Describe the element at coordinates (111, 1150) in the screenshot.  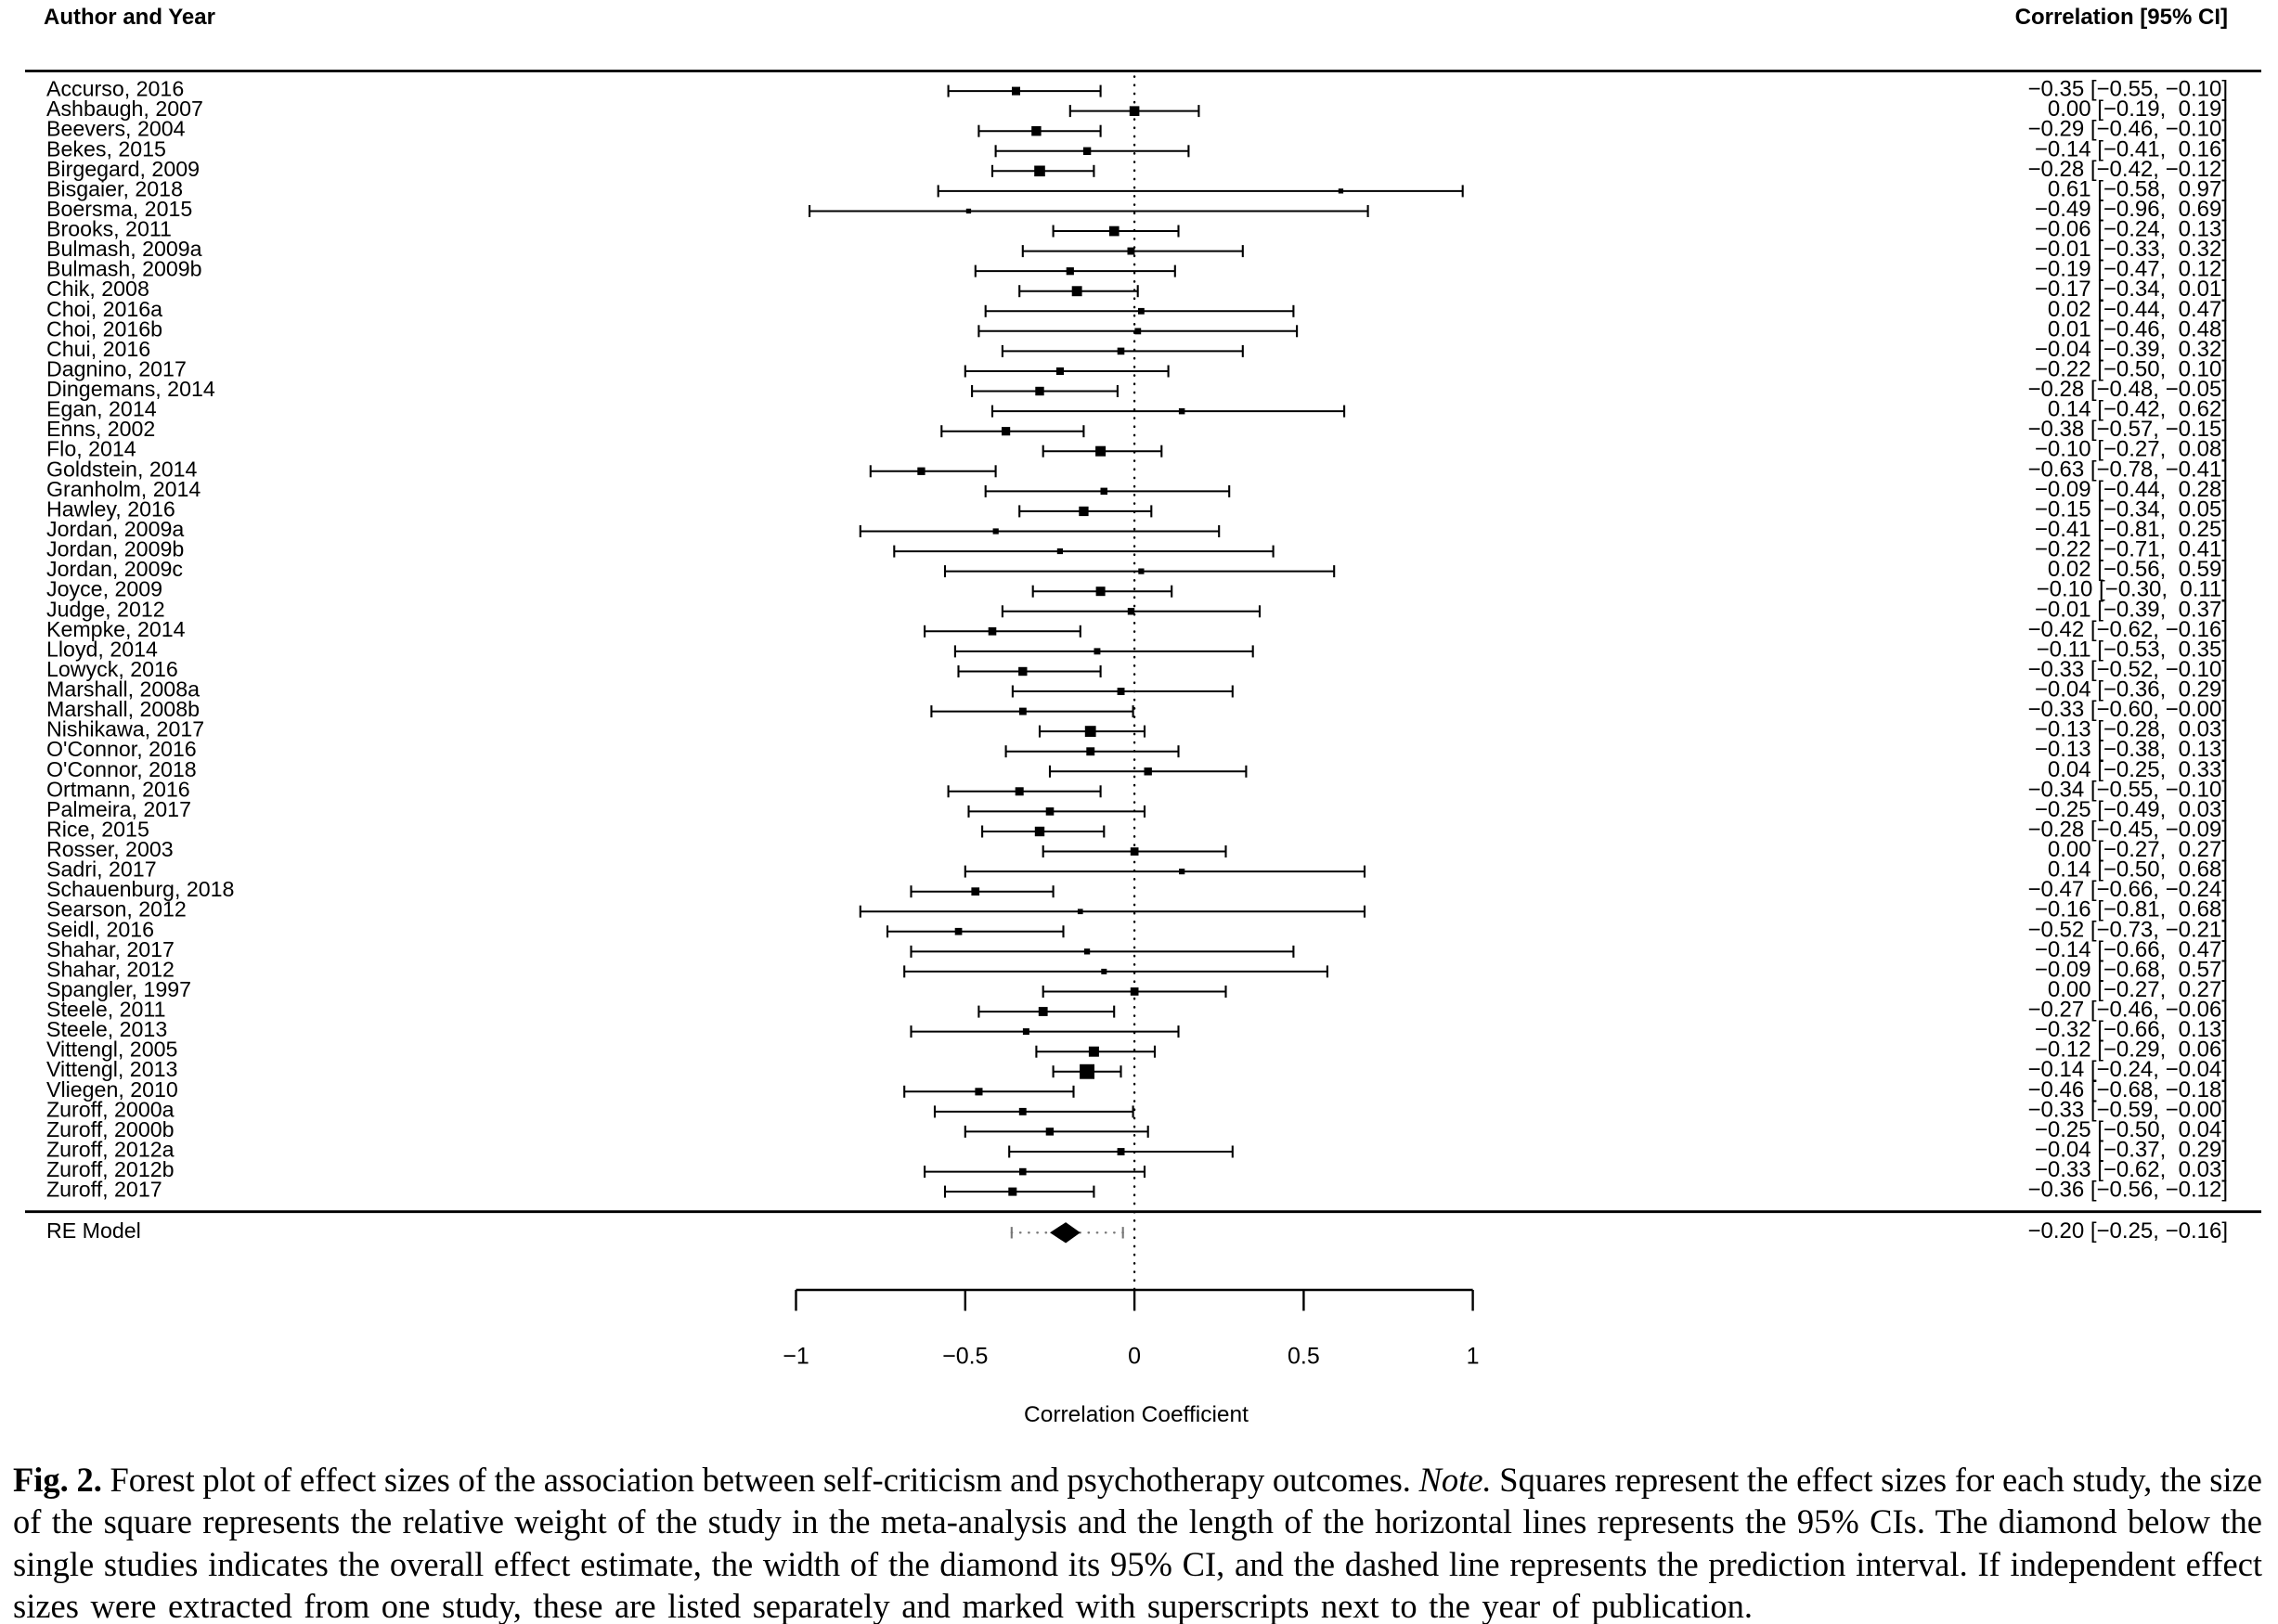
I see `svg-text: Zuroff, 2012a` at that location.